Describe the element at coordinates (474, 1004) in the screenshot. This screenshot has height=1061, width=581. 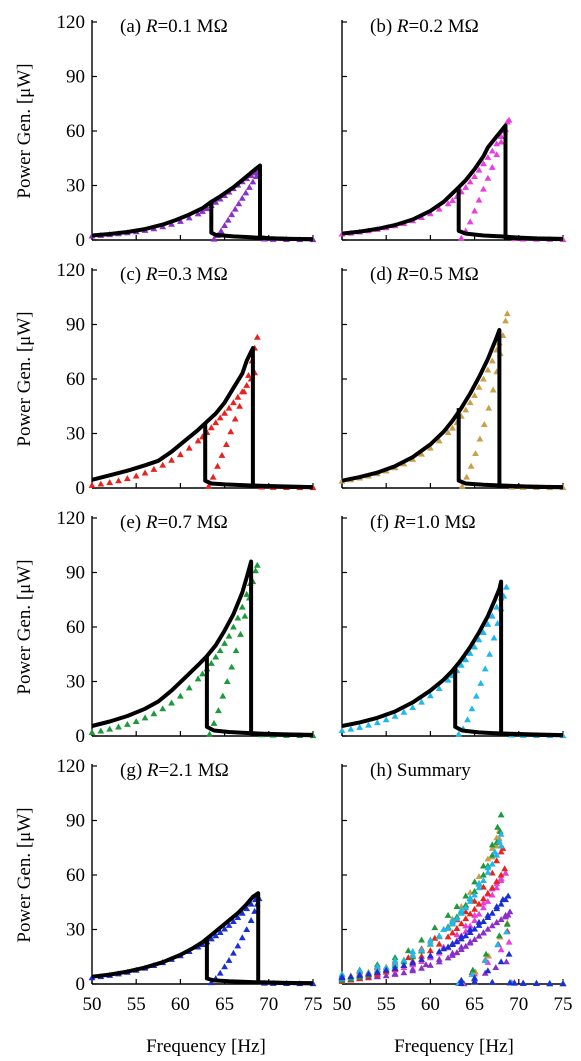
I see `x-tick-label: 65` at that location.